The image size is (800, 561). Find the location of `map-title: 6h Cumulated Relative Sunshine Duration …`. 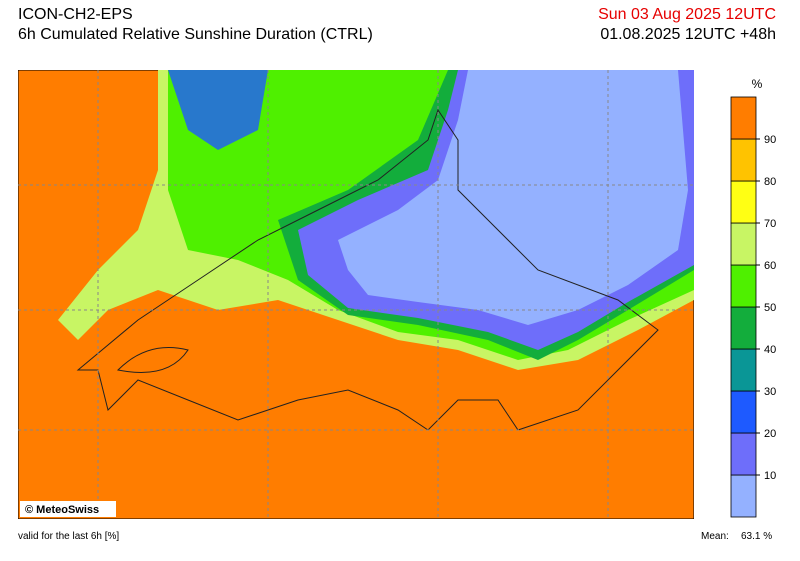

map-title: 6h Cumulated Relative Sunshine Duration … is located at coordinates (195, 34).